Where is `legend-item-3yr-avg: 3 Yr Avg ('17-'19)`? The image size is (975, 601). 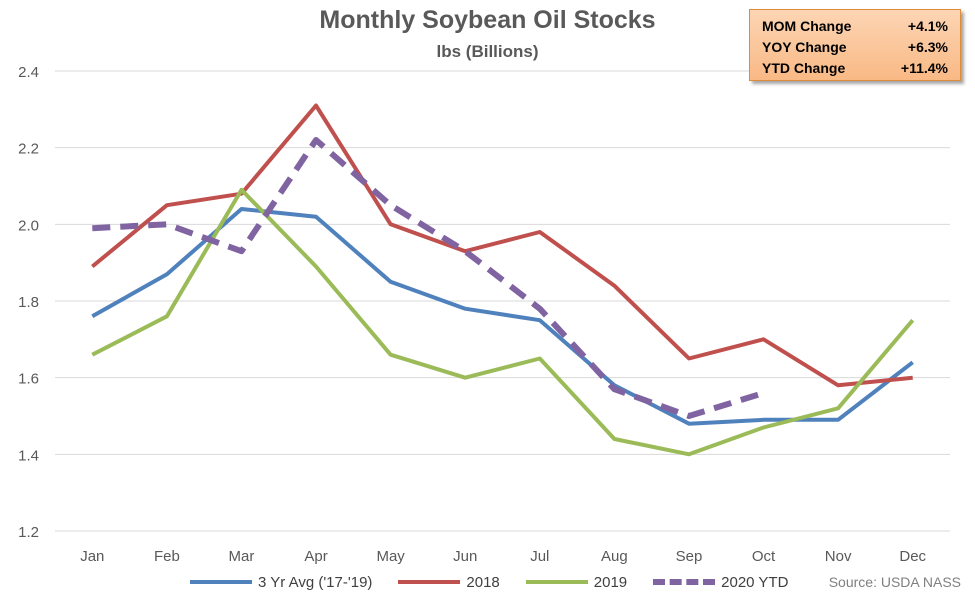
legend-item-3yr-avg: 3 Yr Avg ('17-'19) is located at coordinates (281, 582).